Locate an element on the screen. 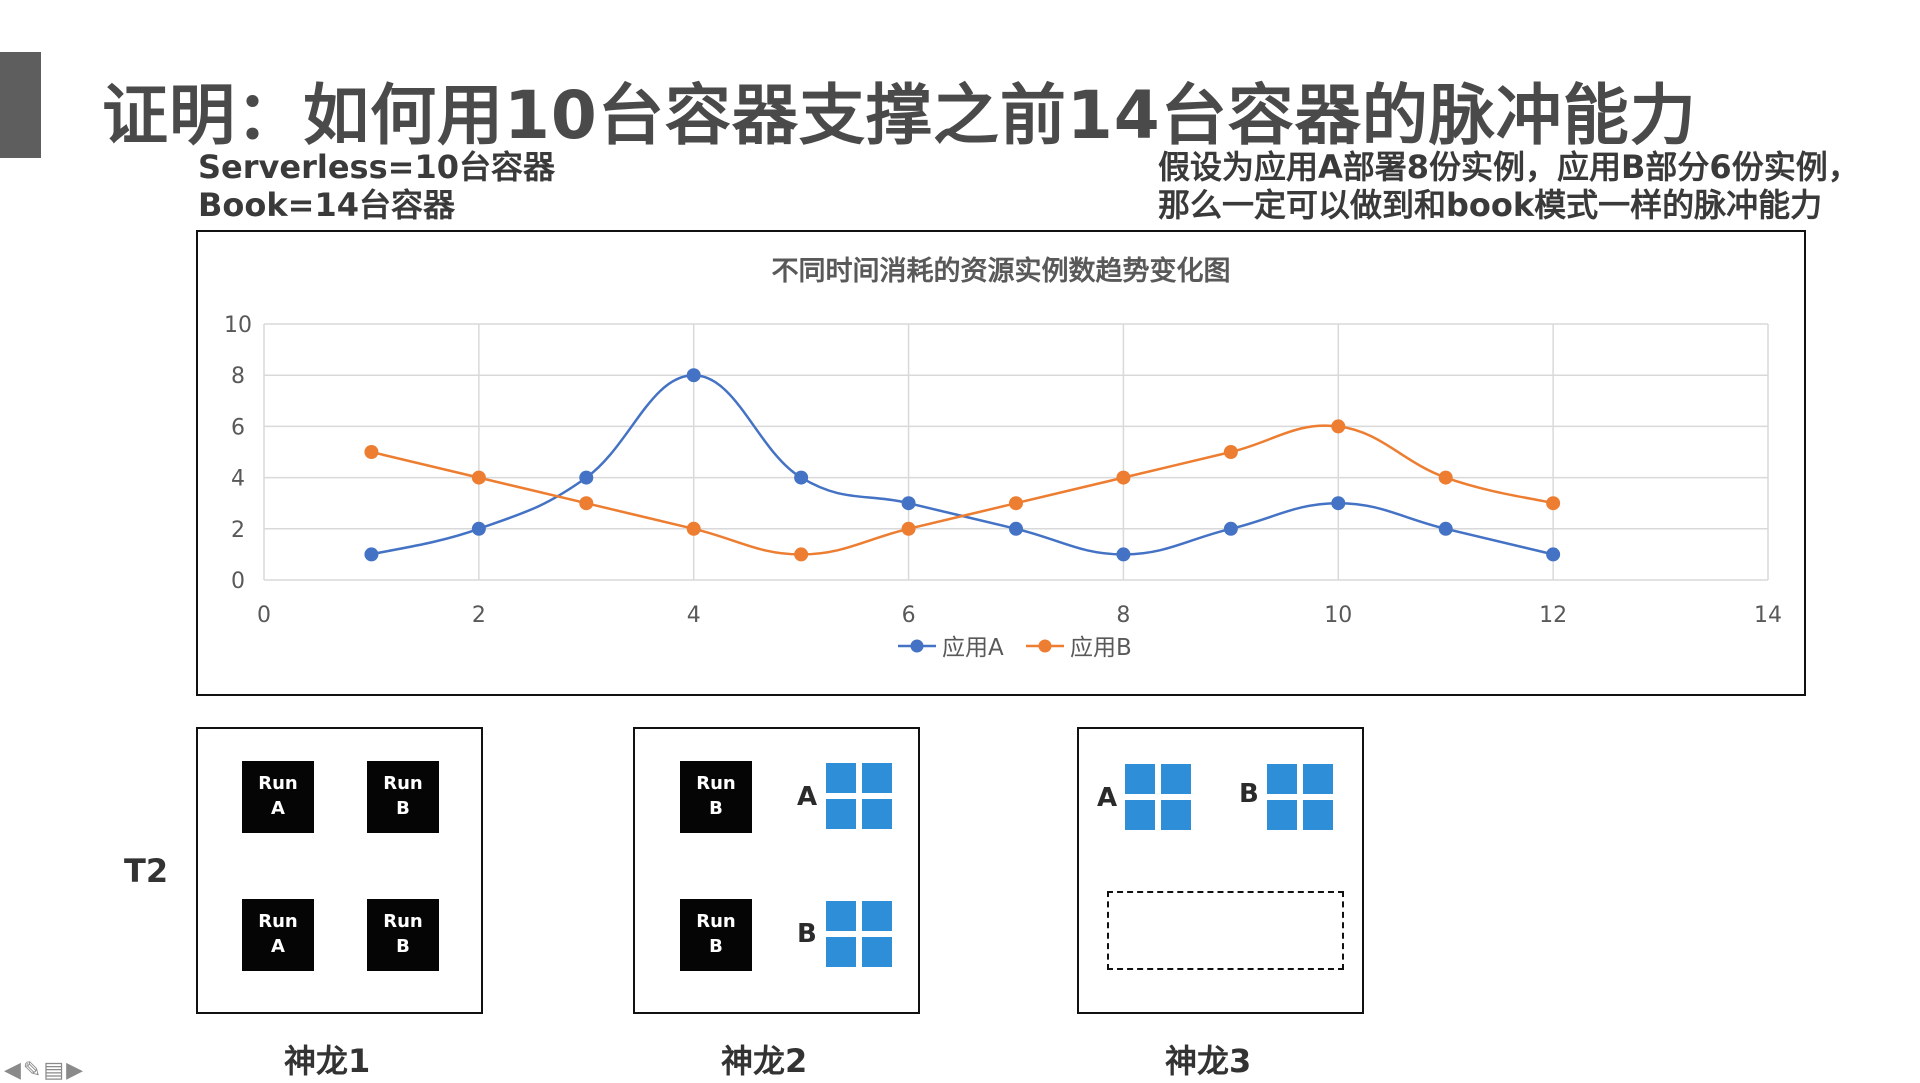 The height and width of the screenshot is (1083, 1920). y-tick-label: 2 is located at coordinates (238, 530).